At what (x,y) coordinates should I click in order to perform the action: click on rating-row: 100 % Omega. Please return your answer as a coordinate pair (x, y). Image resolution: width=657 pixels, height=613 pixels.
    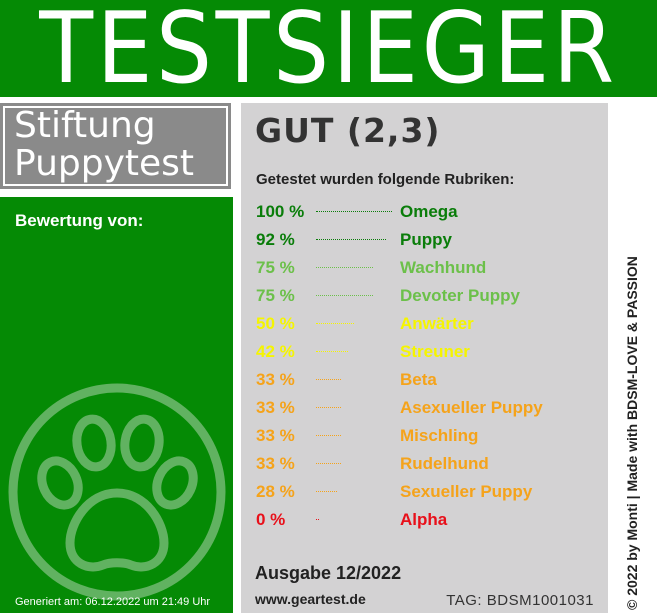
    Looking at the image, I should click on (426, 215).